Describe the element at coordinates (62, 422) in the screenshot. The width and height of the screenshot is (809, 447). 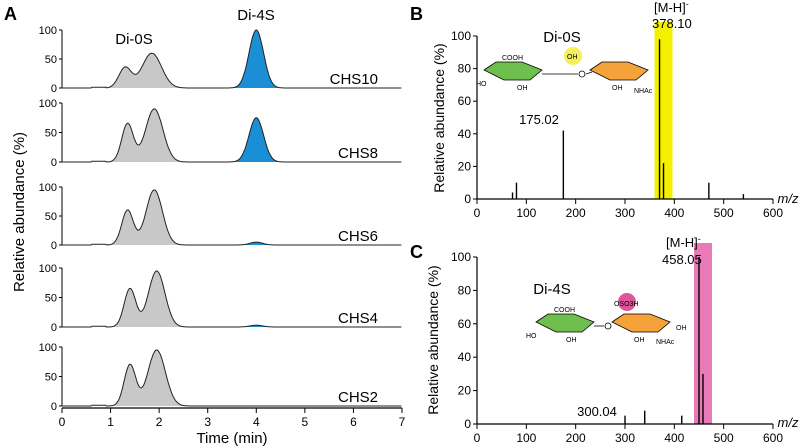
I see `panel-a-x-tick-label: 0` at that location.